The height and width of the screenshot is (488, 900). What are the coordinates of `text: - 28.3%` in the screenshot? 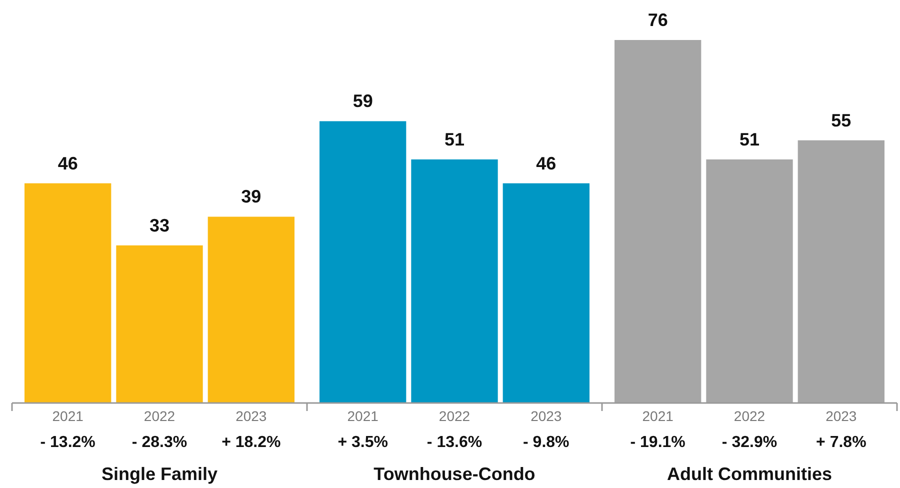 It's located at (160, 442).